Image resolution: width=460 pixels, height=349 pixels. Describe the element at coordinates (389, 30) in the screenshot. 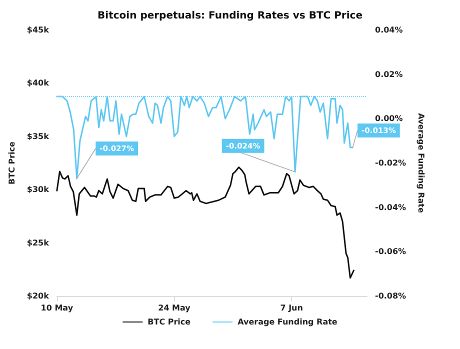

I see `y2-tick-label: 0.04%` at that location.